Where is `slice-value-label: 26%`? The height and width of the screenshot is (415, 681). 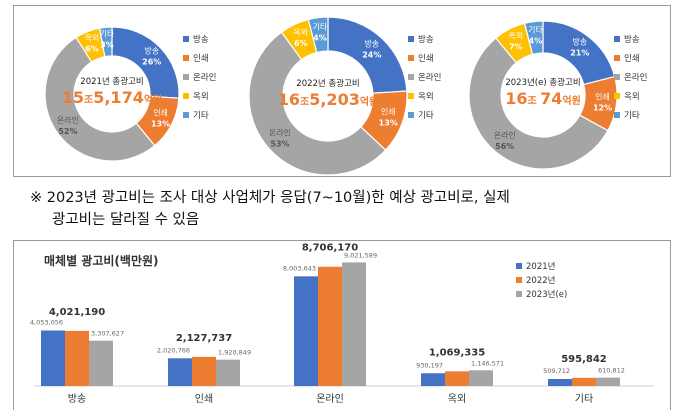 slice-value-label: 26% is located at coordinates (151, 62).